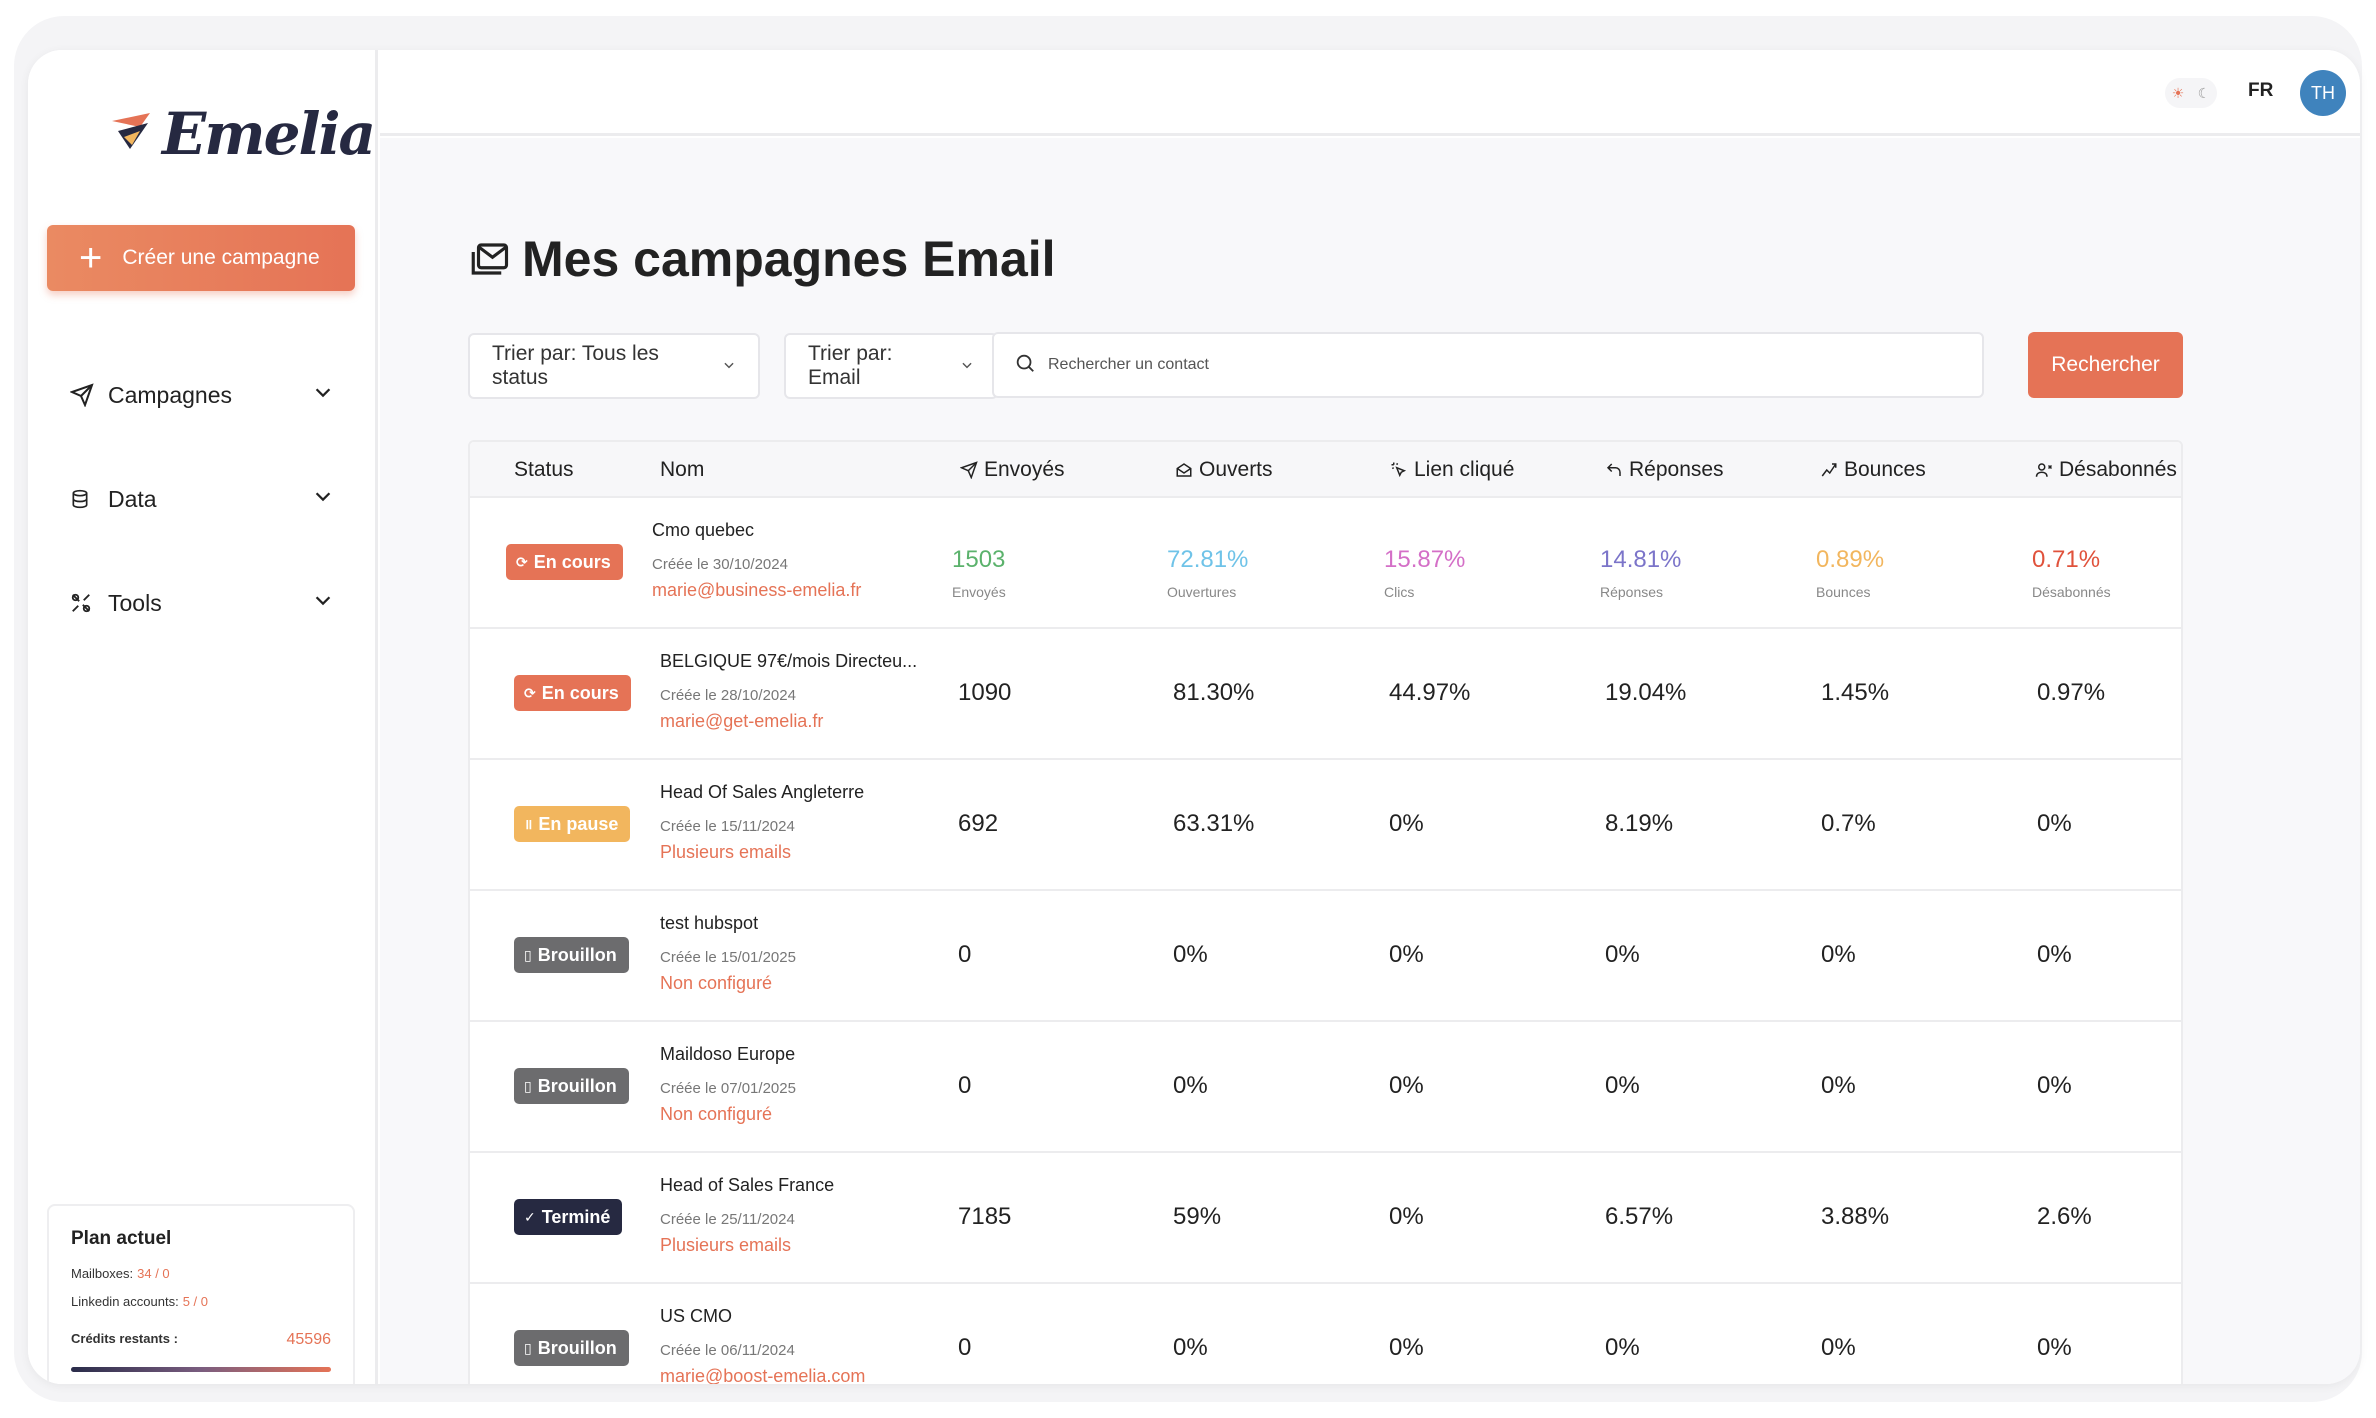 The width and height of the screenshot is (2376, 1418). I want to click on bounce-icon, so click(1829, 470).